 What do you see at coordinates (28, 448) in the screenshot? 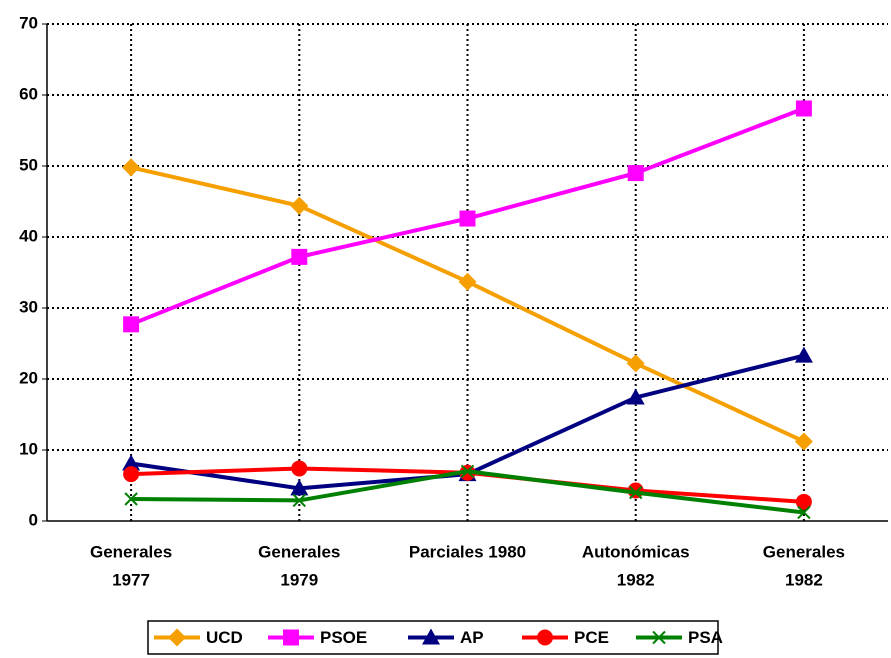
I see `y-tick-label: 10` at bounding box center [28, 448].